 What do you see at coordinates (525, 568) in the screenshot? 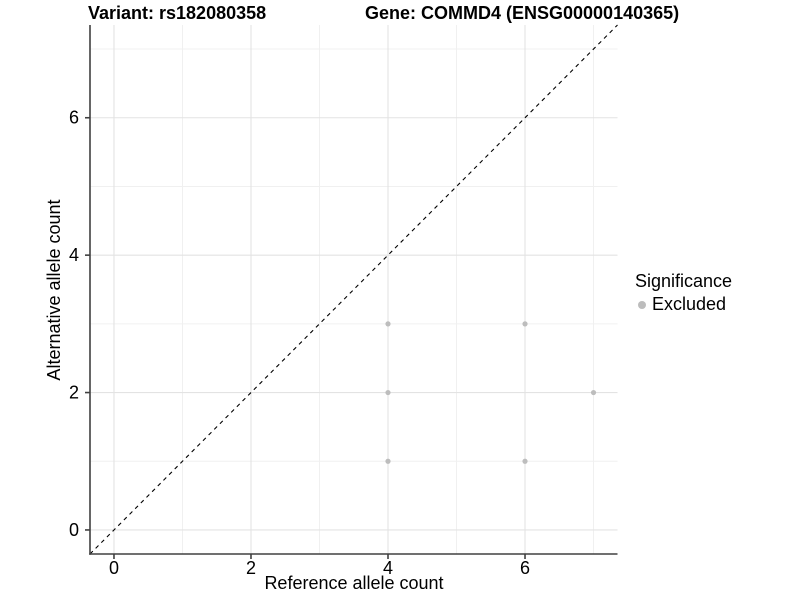
I see `x-tick-label: 6` at bounding box center [525, 568].